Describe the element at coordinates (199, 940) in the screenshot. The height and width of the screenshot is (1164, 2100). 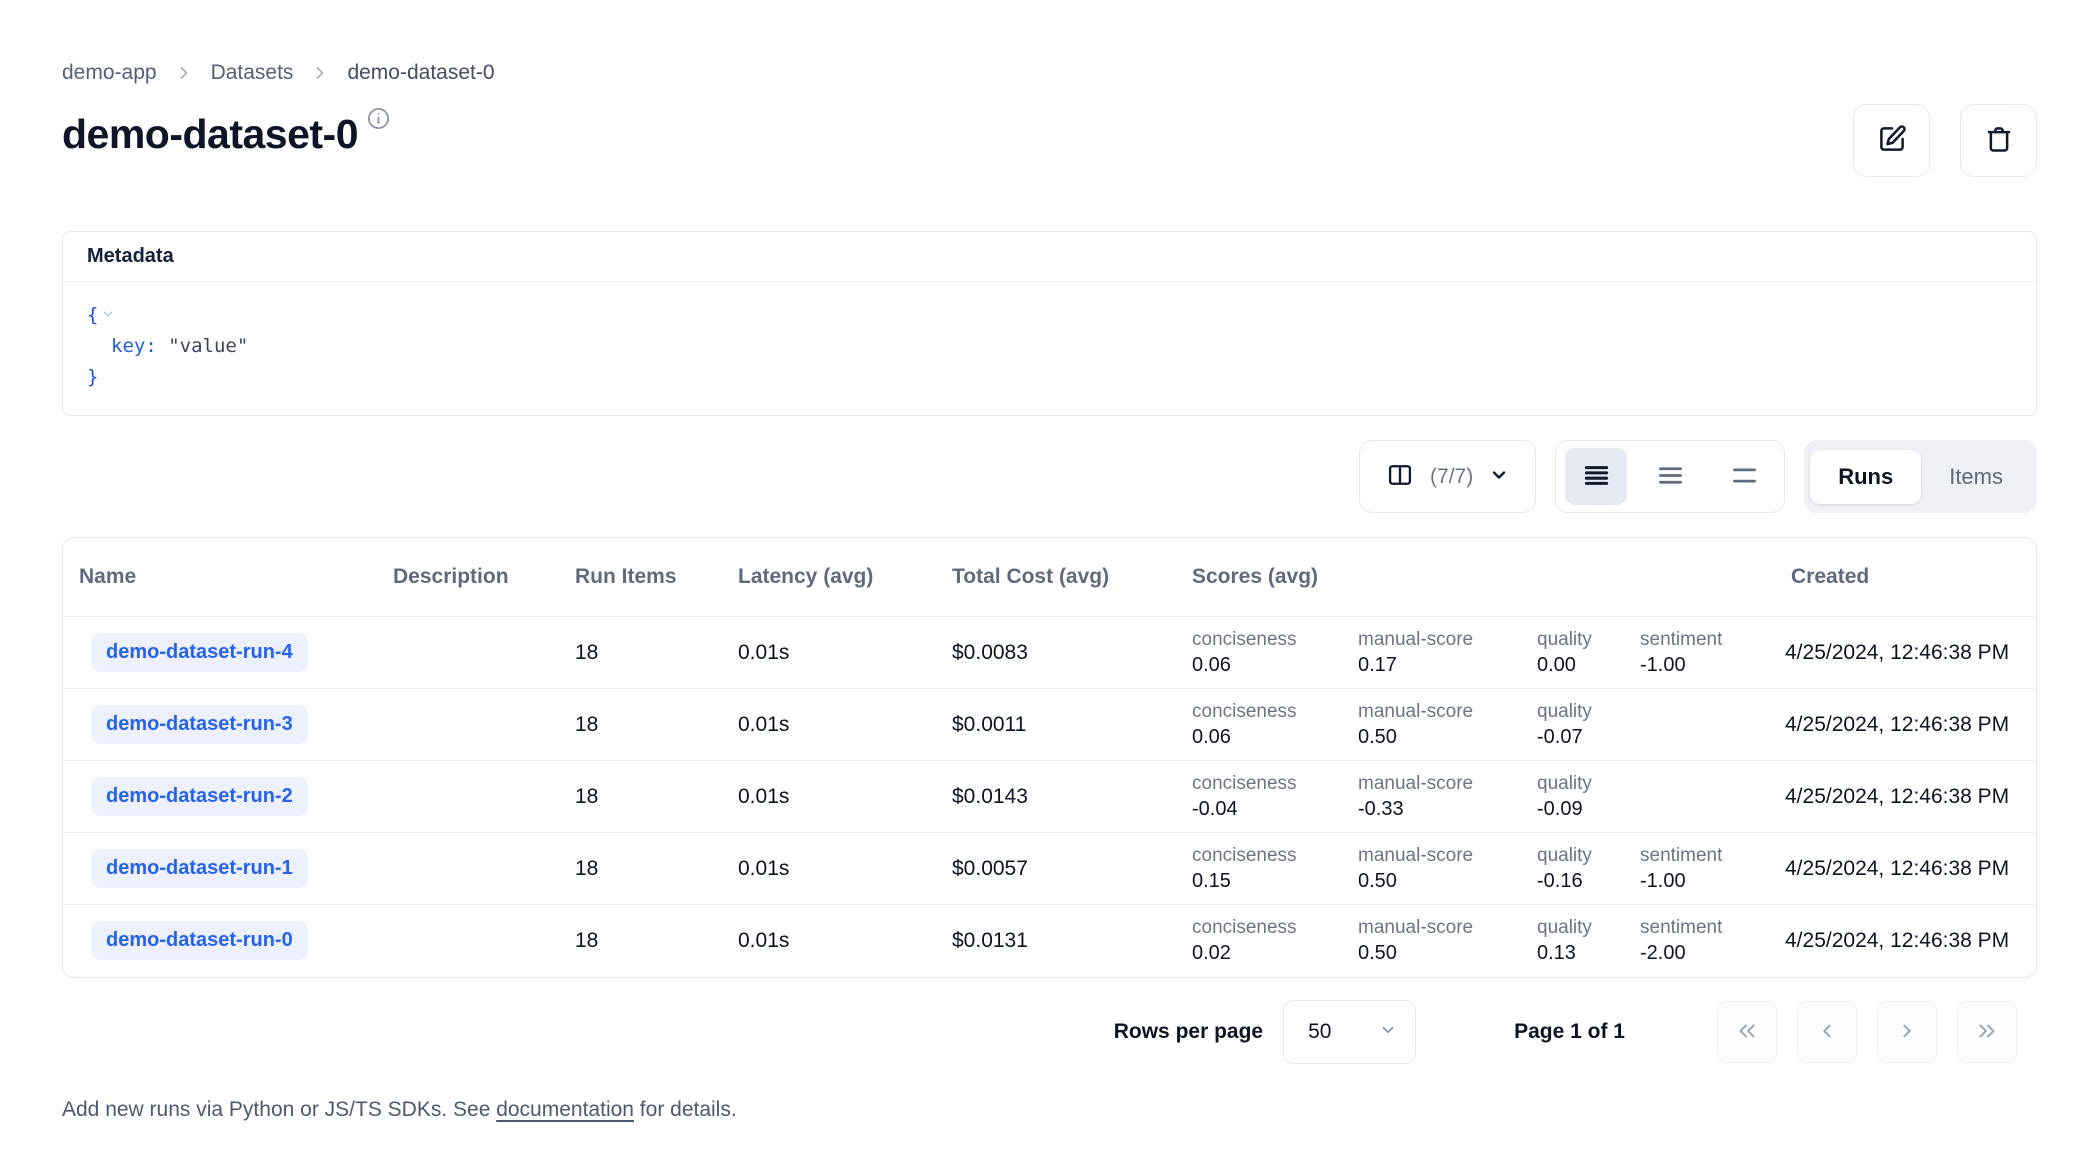
I see `run-name-link: demo-dataset-run-0` at that location.